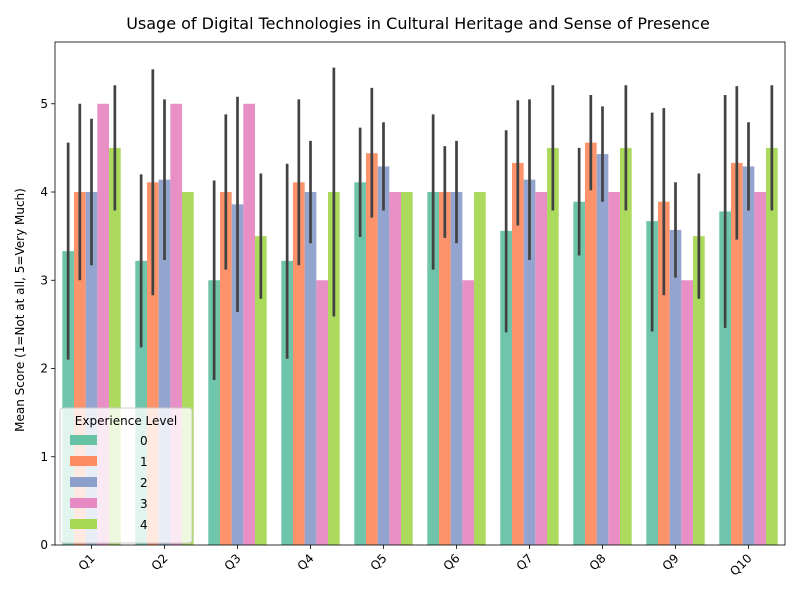  What do you see at coordinates (306, 562) in the screenshot?
I see `x-tick-label: Q4` at bounding box center [306, 562].